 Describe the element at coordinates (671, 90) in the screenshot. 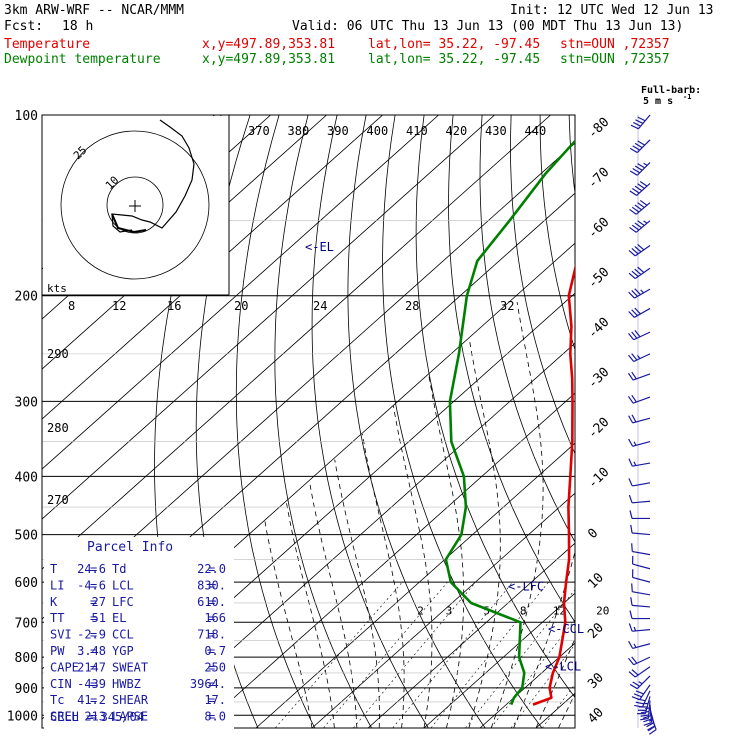

I see `wind-key-title: Full-barb:` at that location.